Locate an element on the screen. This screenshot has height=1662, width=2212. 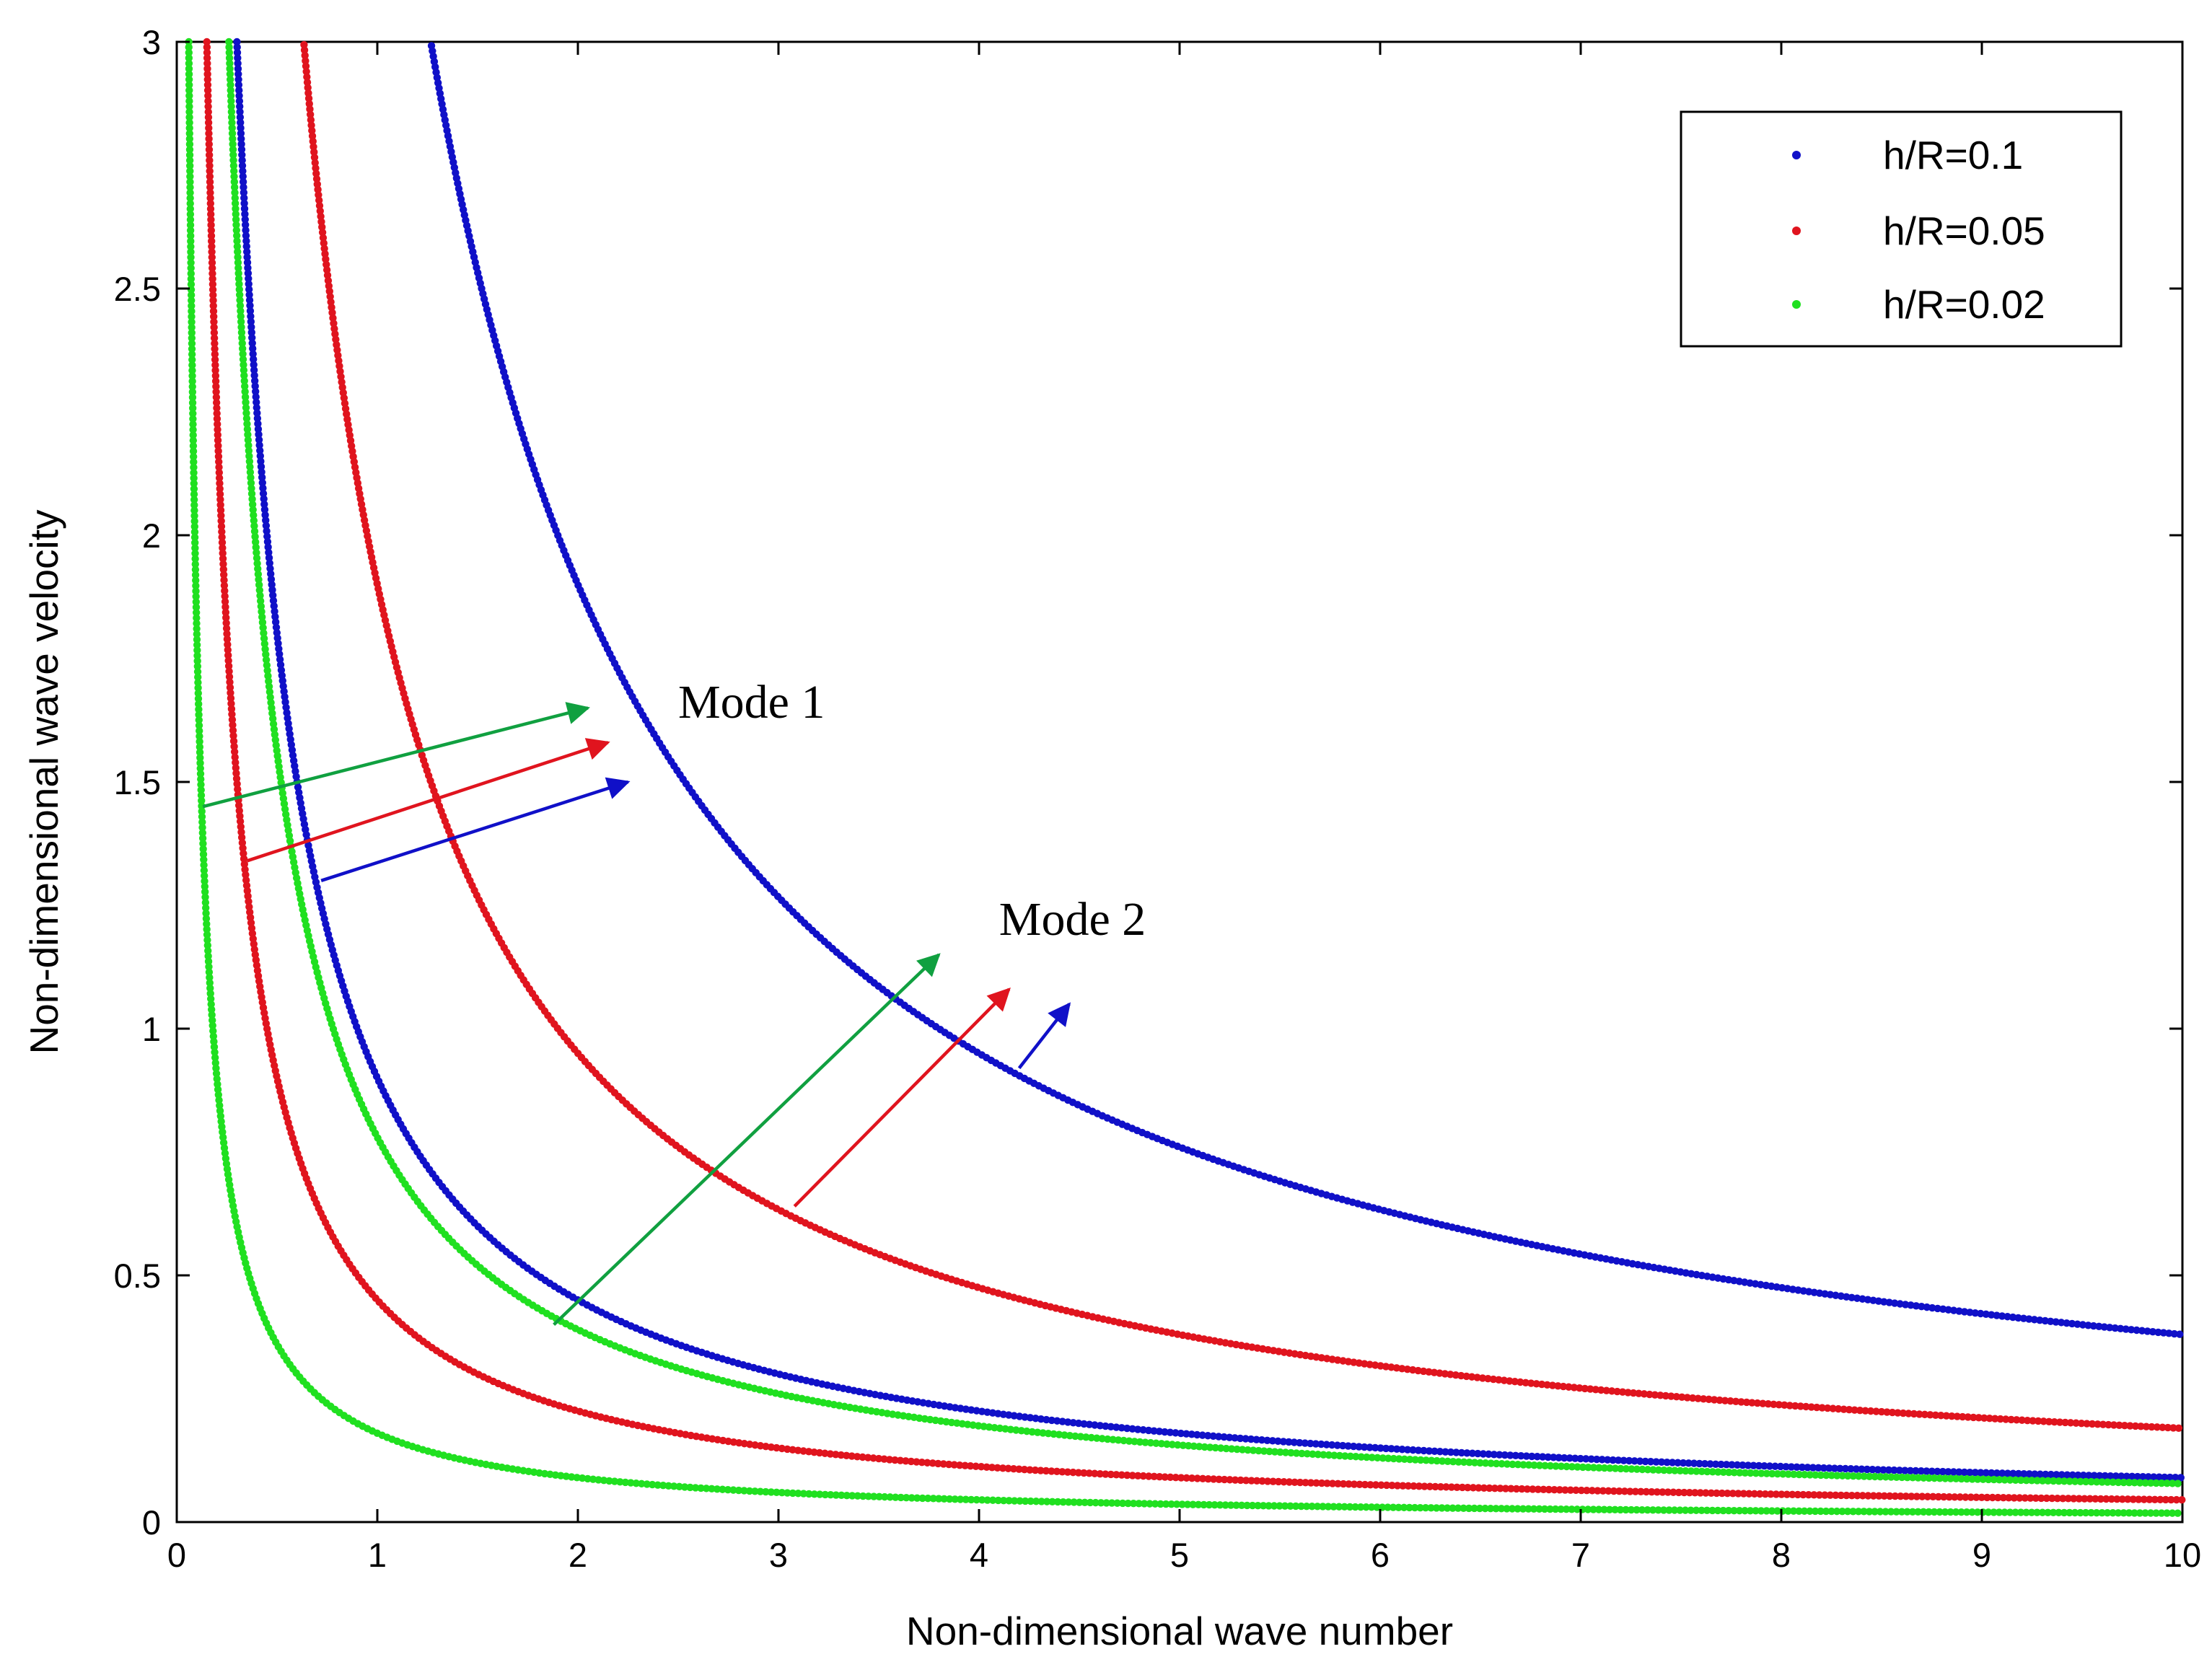
legend-label-h-r-0-05: h/R=0.05 is located at coordinates (1964, 230).